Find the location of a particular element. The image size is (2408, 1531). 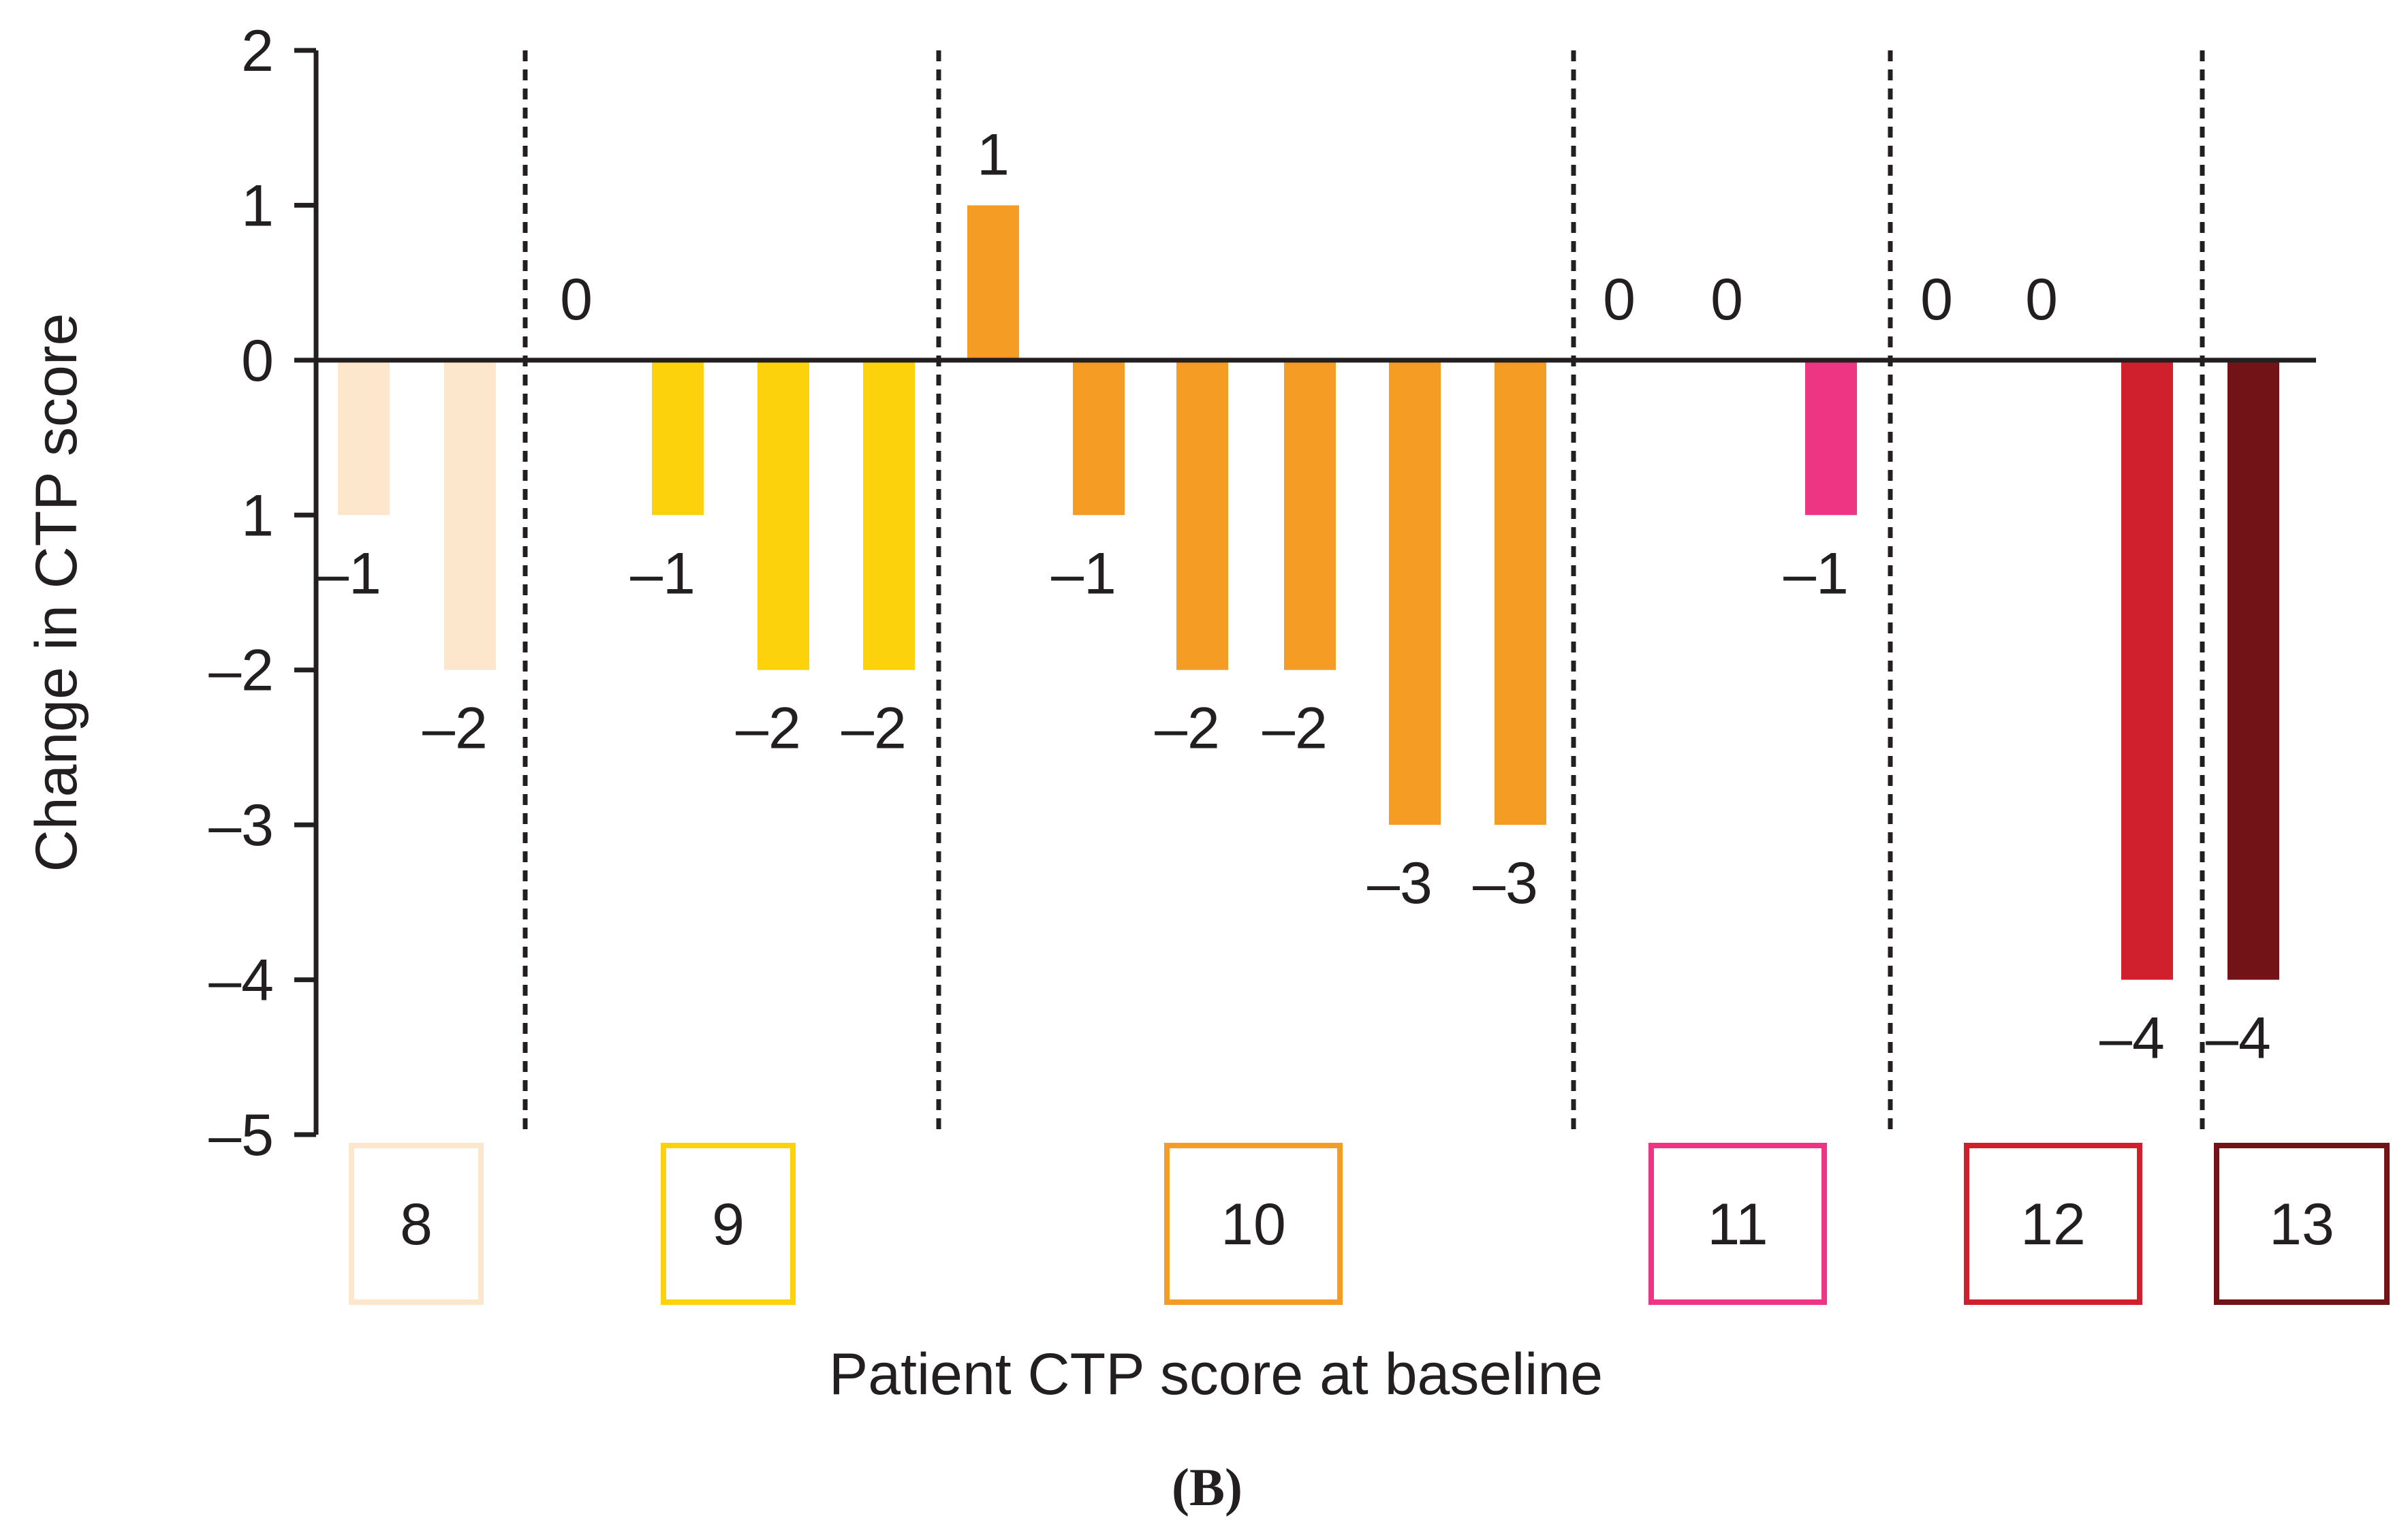

y-tick-label: –5 is located at coordinates (241, 1135).